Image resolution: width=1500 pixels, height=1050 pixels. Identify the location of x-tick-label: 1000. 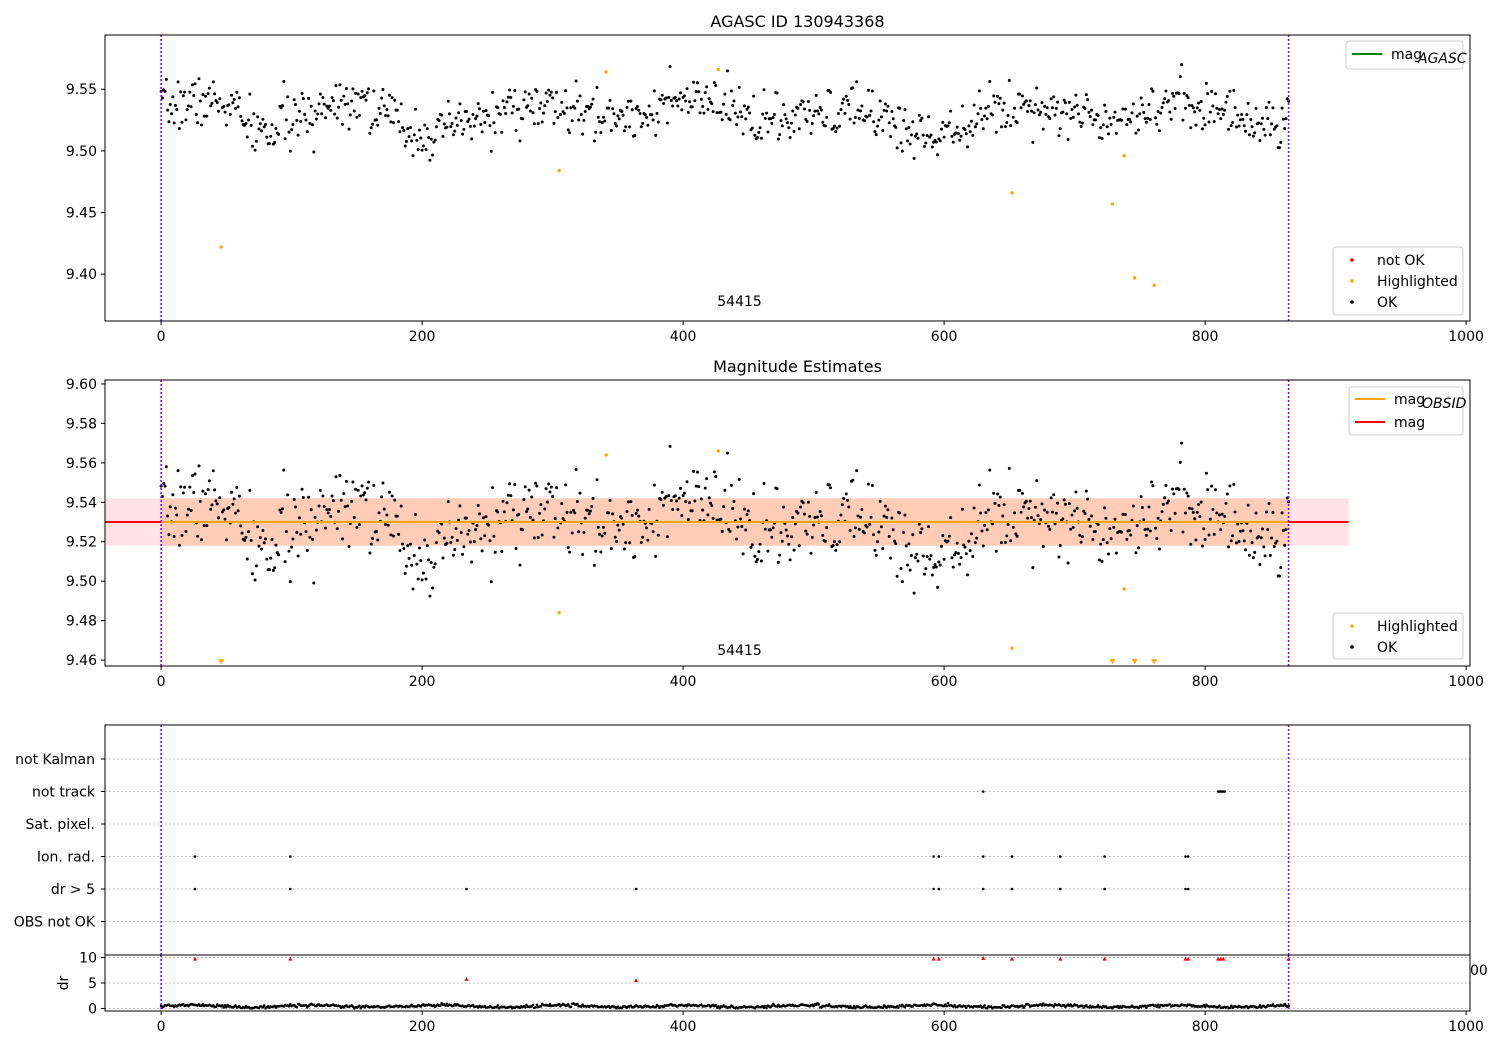
(1466, 337).